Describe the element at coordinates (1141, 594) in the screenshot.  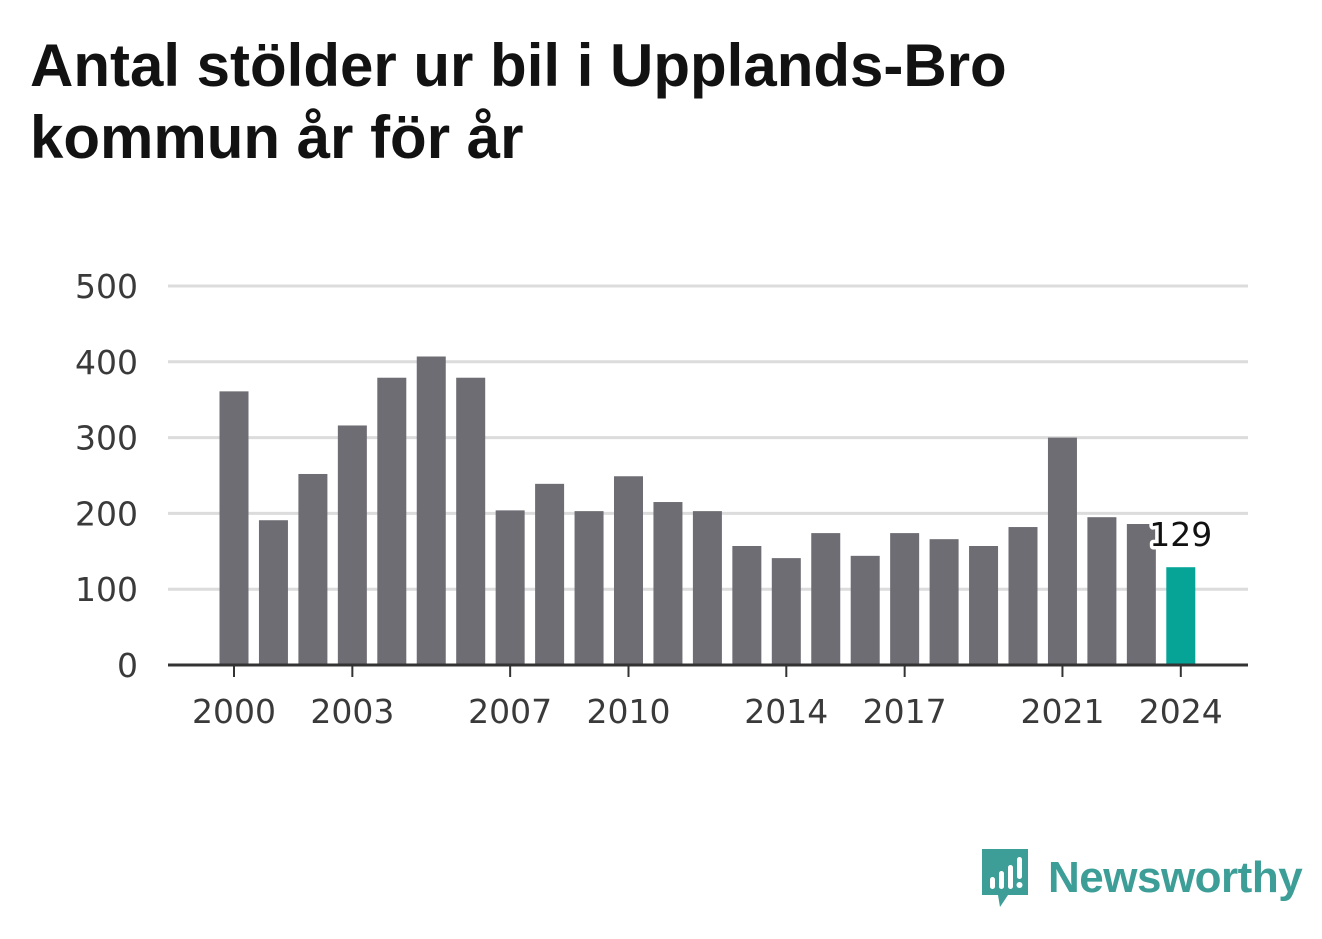
I see `bar-2023` at that location.